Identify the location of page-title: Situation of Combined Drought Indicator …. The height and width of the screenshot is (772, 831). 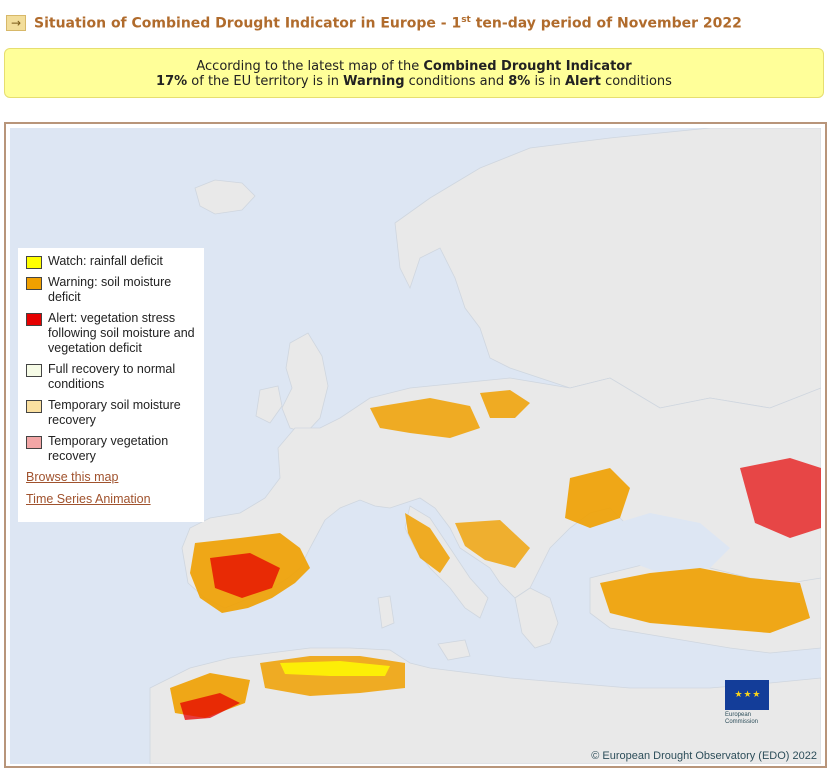
(388, 23).